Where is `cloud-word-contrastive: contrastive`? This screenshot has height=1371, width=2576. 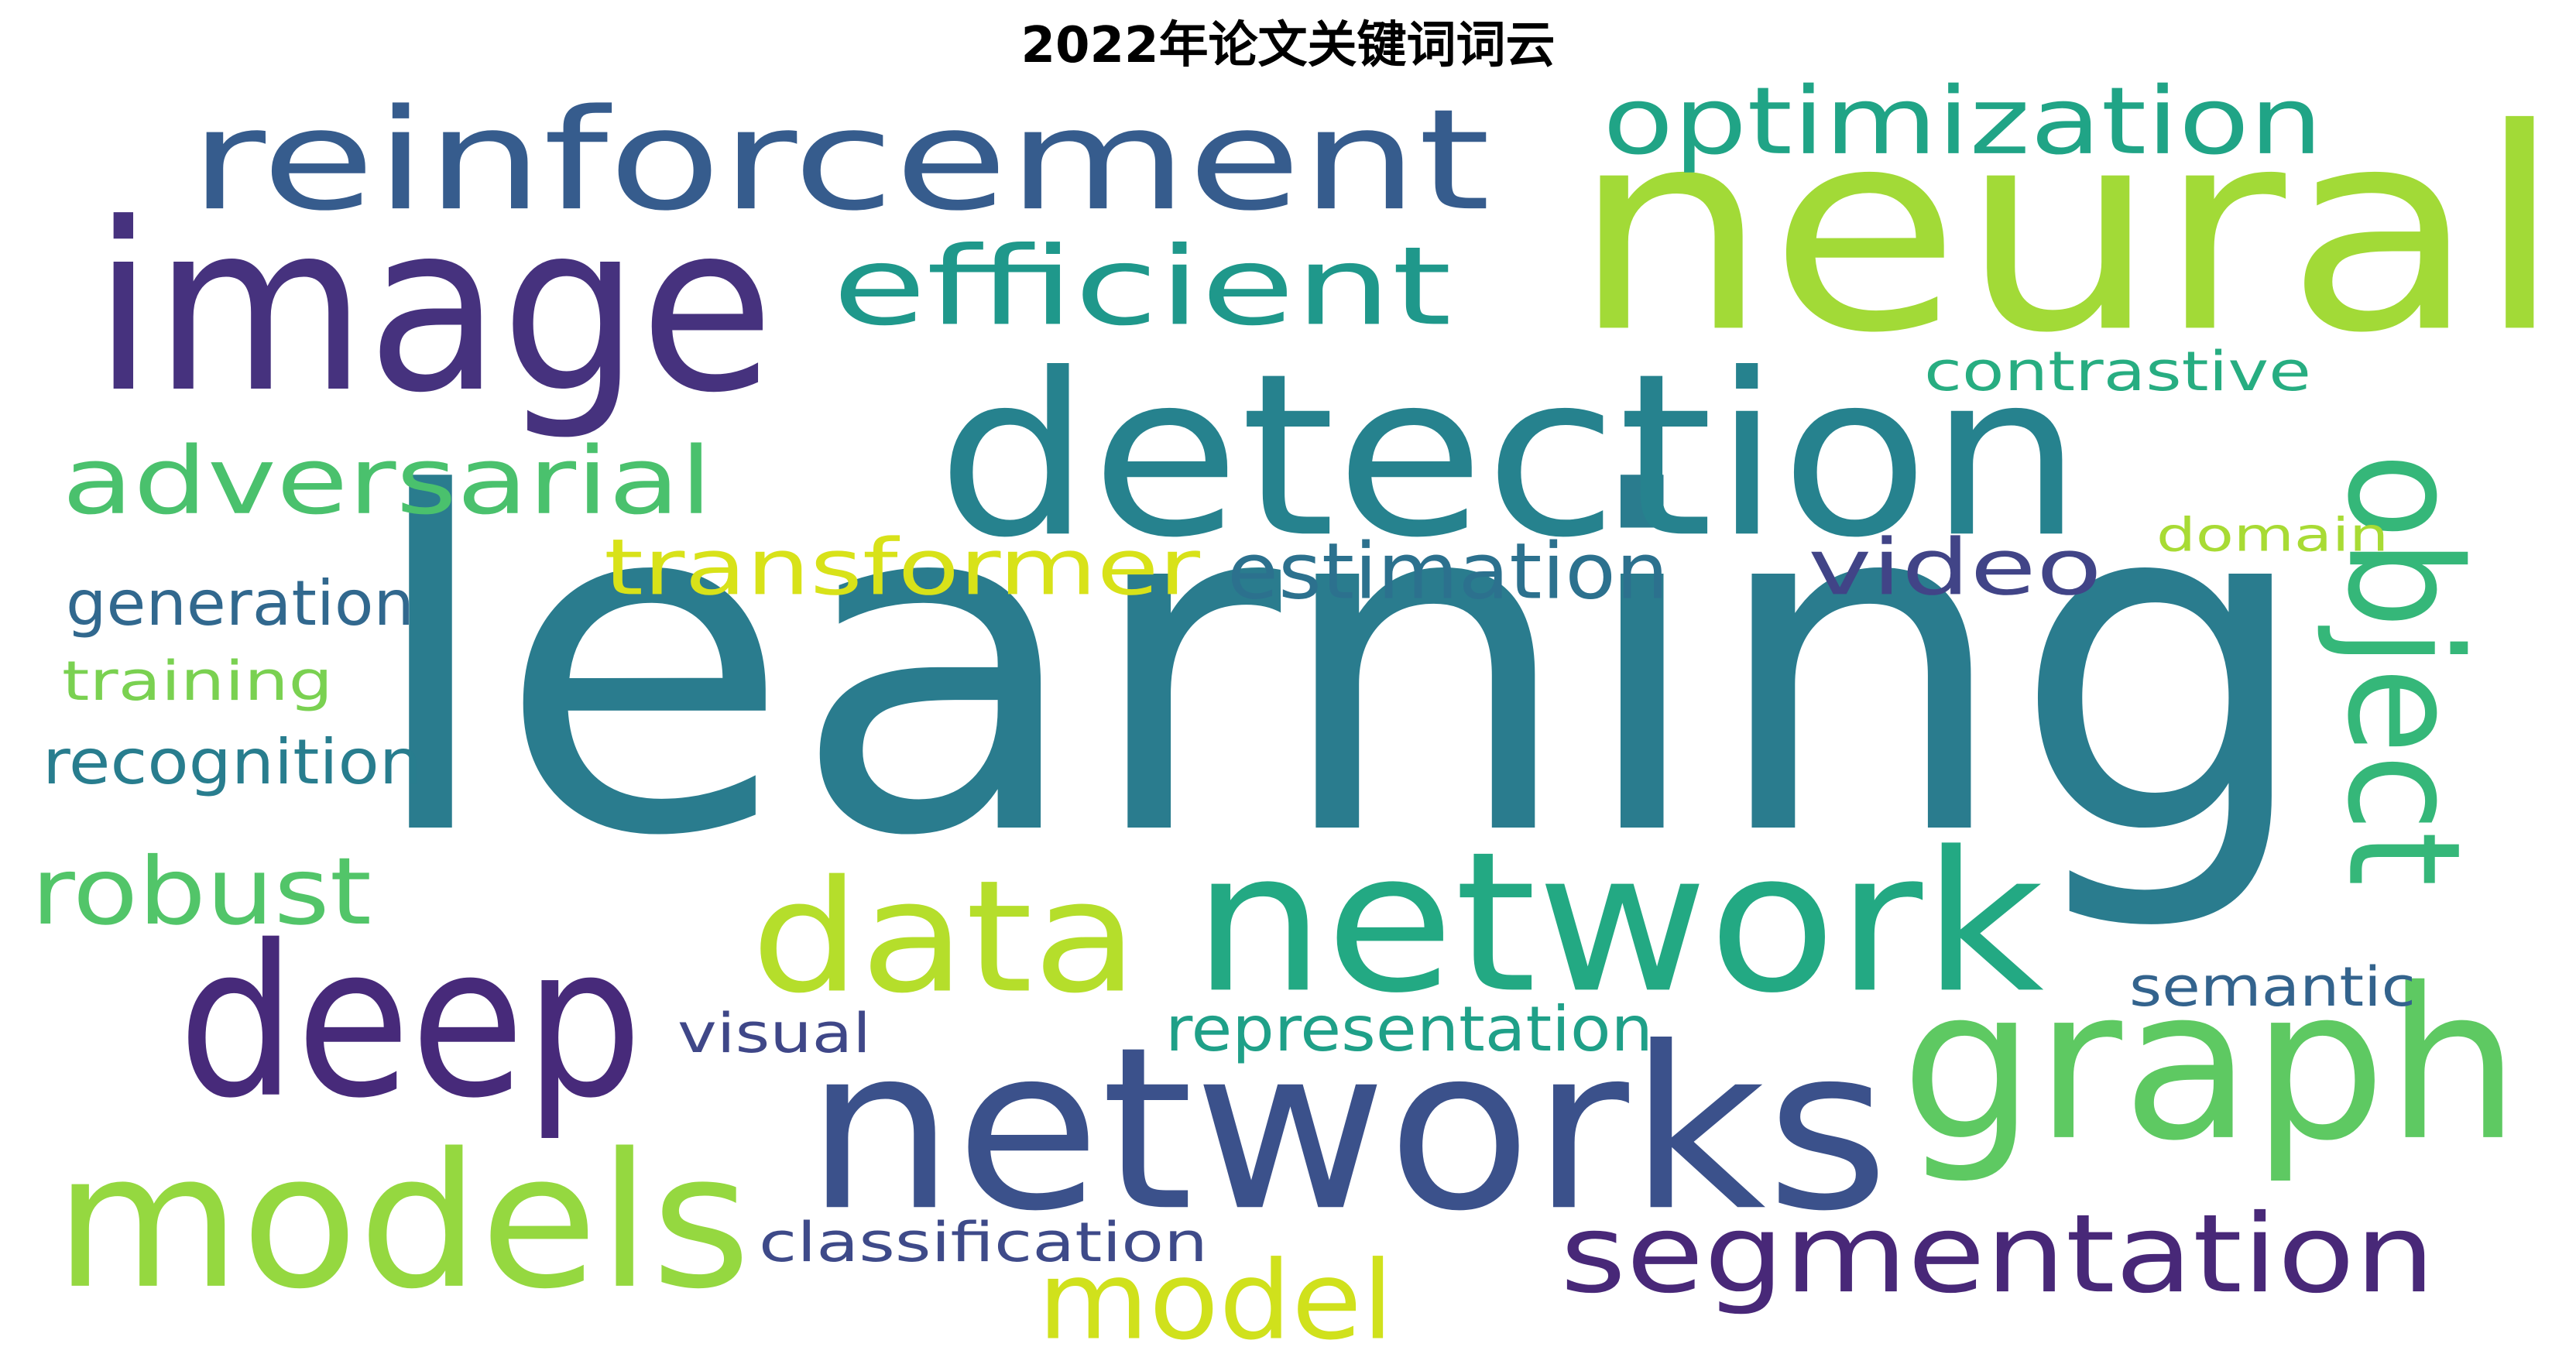
cloud-word-contrastive: contrastive is located at coordinates (2117, 372).